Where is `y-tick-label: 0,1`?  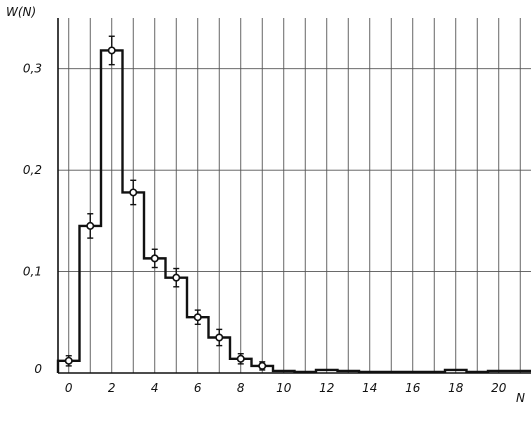
y-tick-label: 0,1 is located at coordinates (32, 272).